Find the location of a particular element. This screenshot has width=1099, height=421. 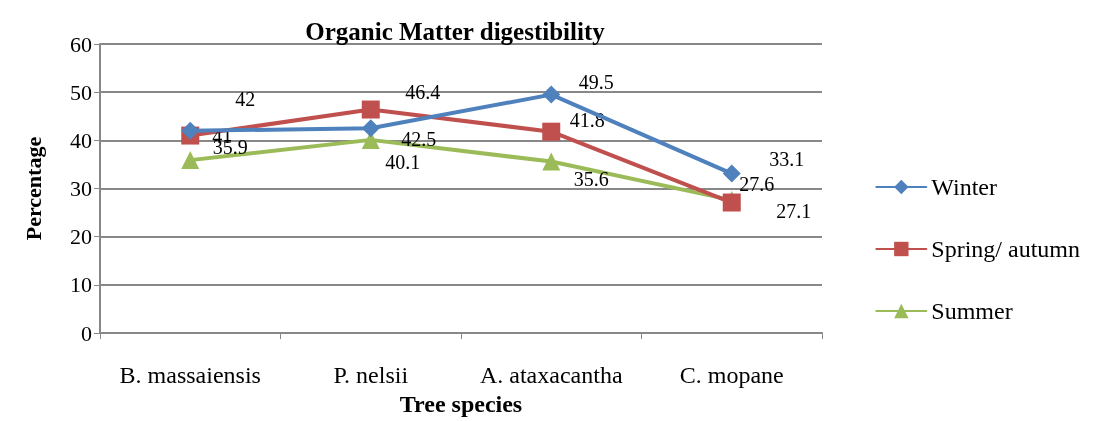

x-tick-label: P. nelsii is located at coordinates (371, 375).